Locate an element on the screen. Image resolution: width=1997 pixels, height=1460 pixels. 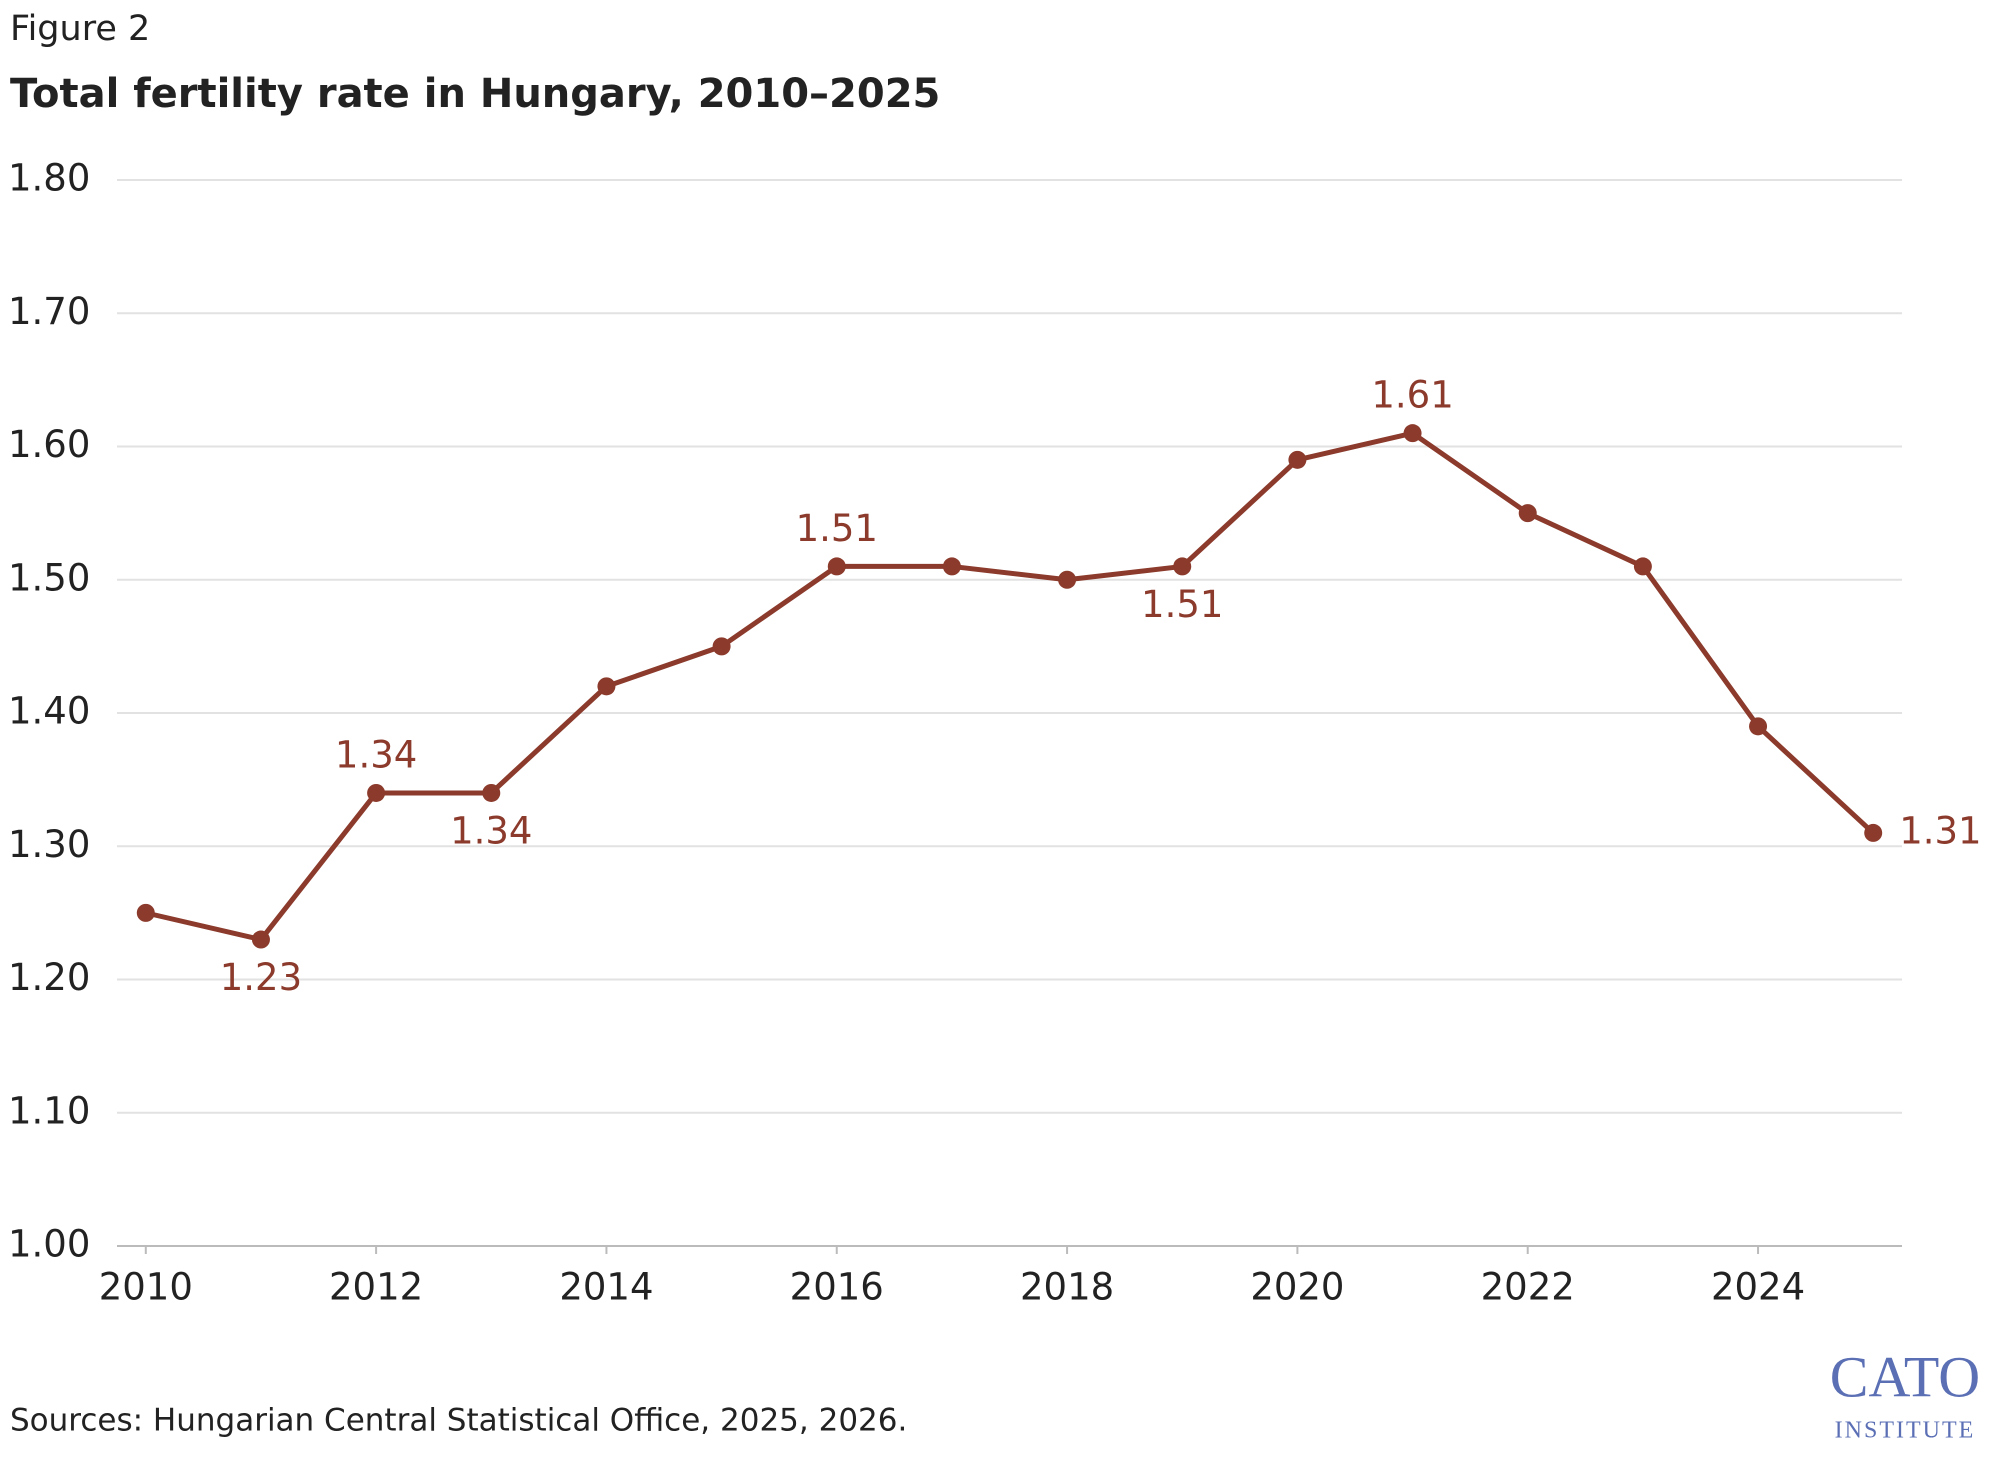
x-tick-label: 2014 is located at coordinates (606, 1287).